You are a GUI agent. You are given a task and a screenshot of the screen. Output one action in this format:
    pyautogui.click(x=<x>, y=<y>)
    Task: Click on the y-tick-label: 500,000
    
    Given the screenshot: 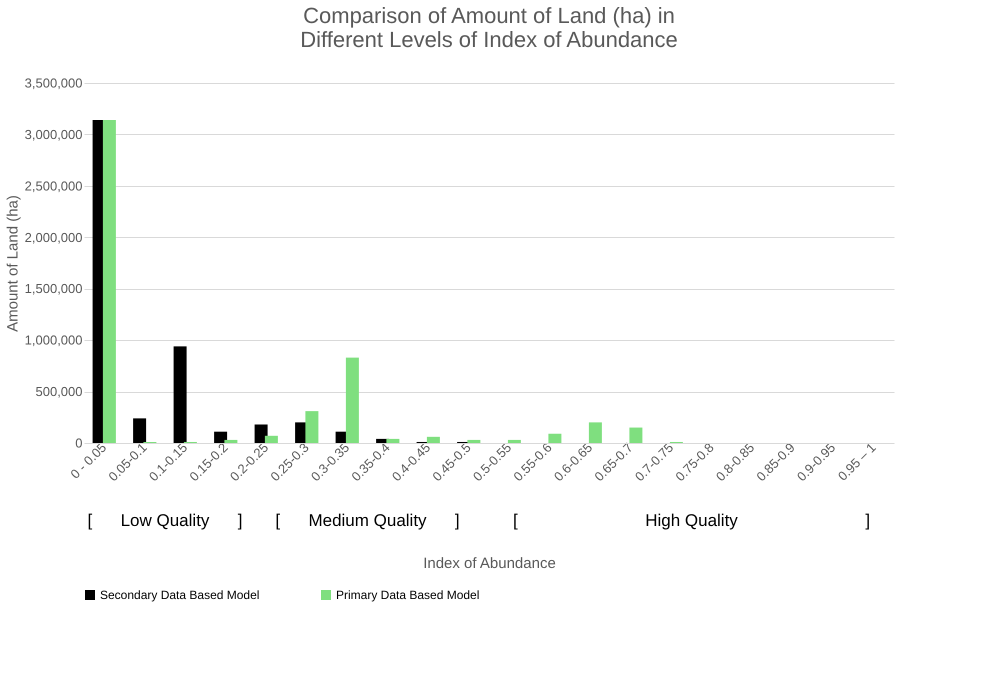 What is the action you would take?
    pyautogui.click(x=59, y=392)
    